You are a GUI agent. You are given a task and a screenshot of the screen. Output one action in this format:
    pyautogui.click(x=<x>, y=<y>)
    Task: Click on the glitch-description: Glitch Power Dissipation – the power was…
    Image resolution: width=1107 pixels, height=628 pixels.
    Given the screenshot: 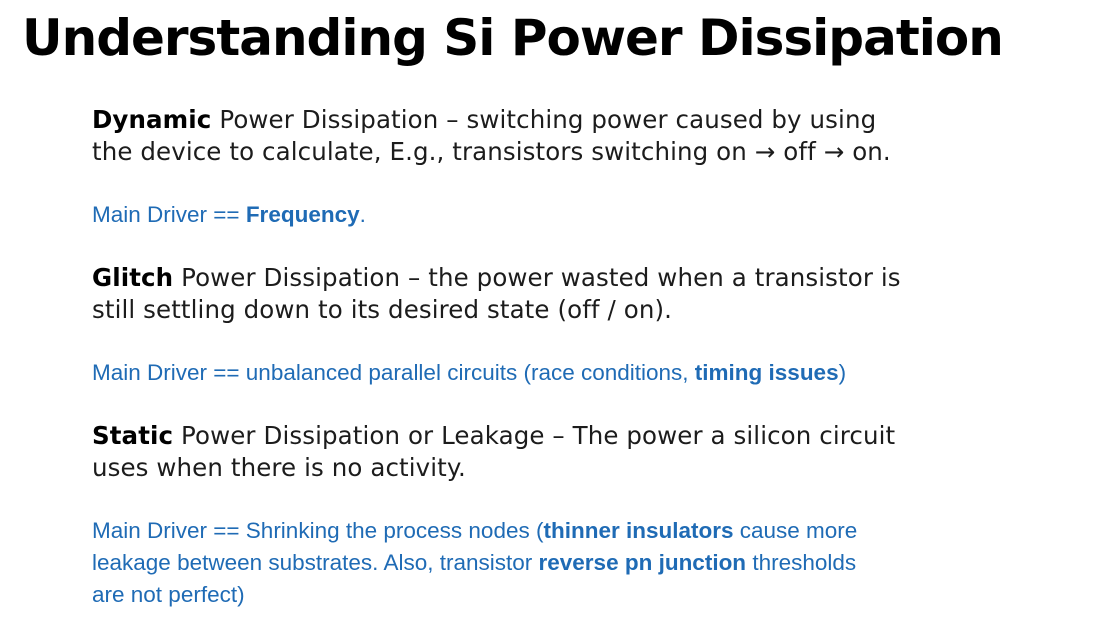 What is the action you would take?
    pyautogui.click(x=594, y=294)
    